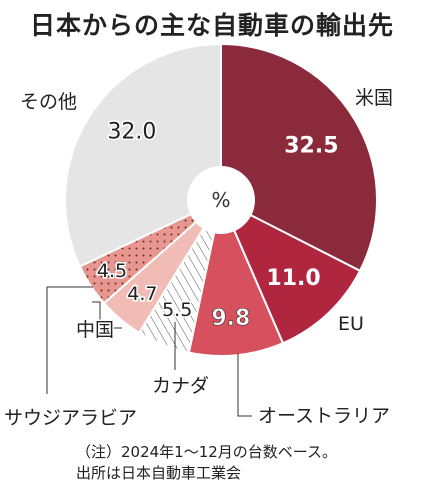 This screenshot has width=424, height=496. I want to click on value-label-1: 11.0, so click(293, 278).